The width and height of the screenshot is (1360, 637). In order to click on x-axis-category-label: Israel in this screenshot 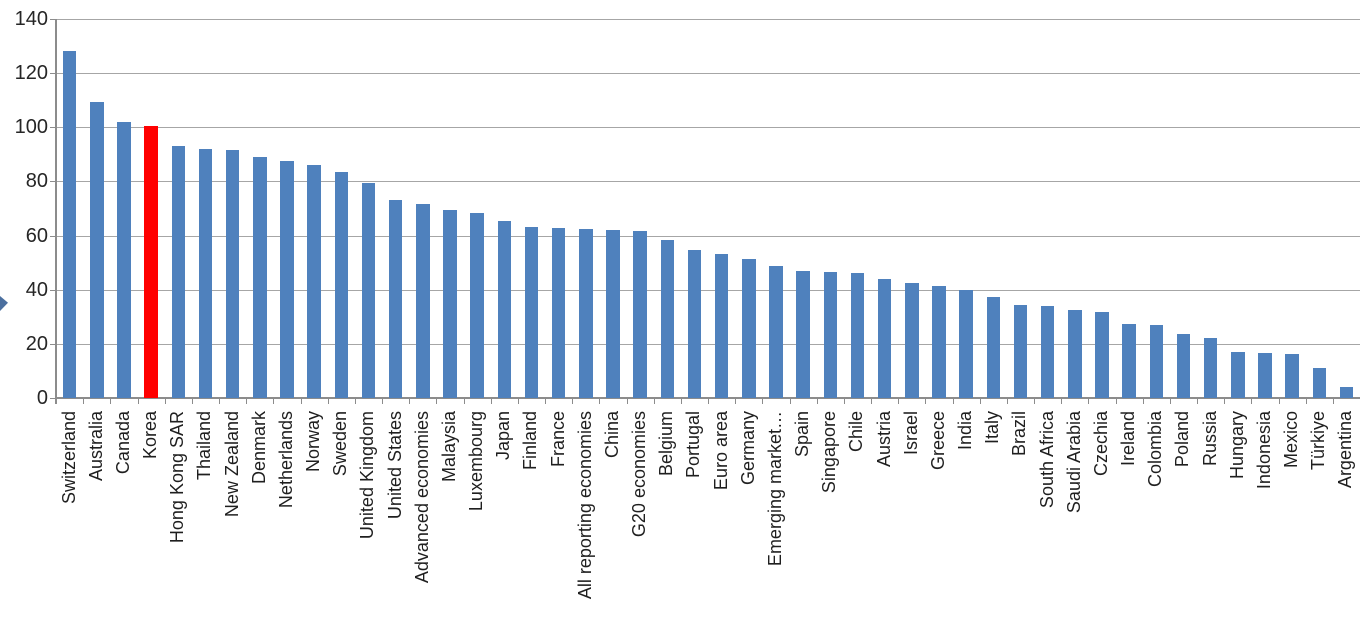, I will do `click(910, 433)`.